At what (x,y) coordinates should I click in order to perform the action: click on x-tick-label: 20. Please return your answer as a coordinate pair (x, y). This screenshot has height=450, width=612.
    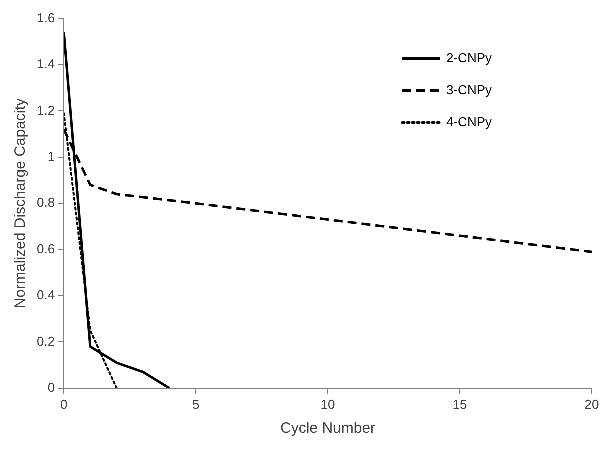
    Looking at the image, I should click on (592, 404).